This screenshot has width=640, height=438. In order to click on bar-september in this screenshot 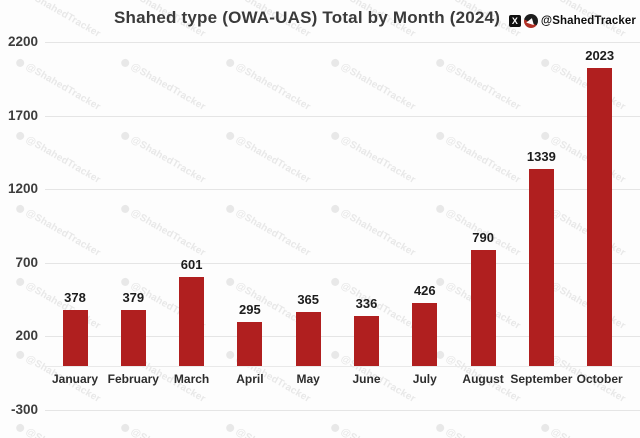, I will do `click(541, 267)`.